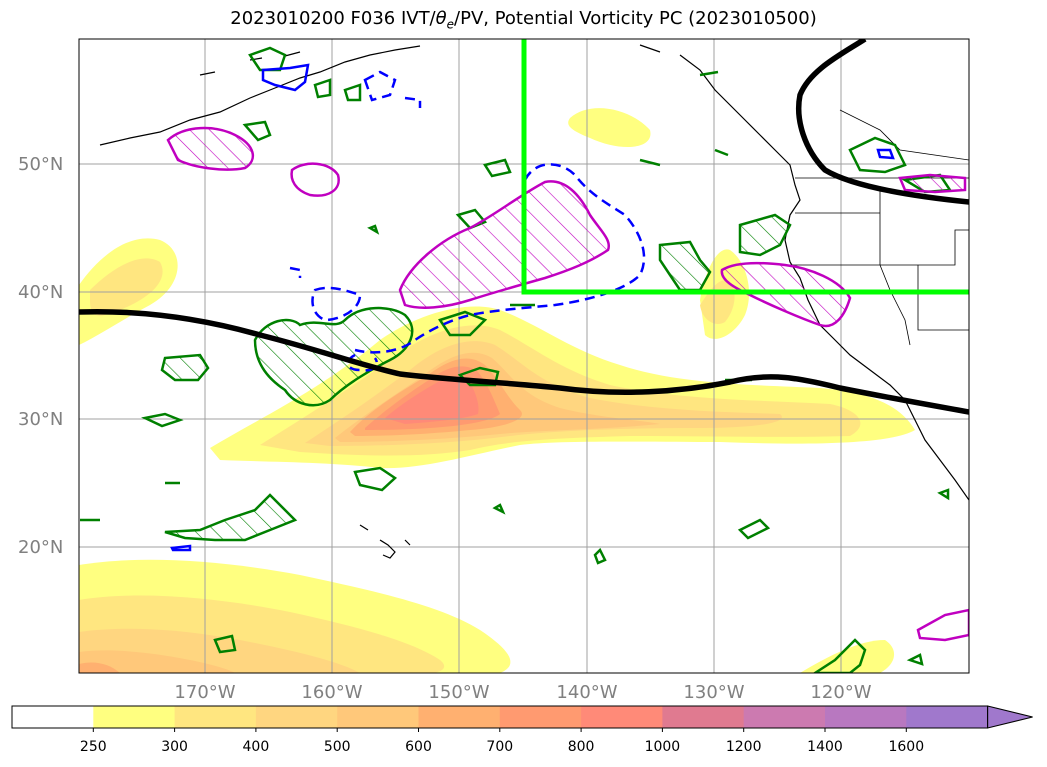  What do you see at coordinates (906, 747) in the screenshot?
I see `colorbar-tick-label: 1600` at bounding box center [906, 747].